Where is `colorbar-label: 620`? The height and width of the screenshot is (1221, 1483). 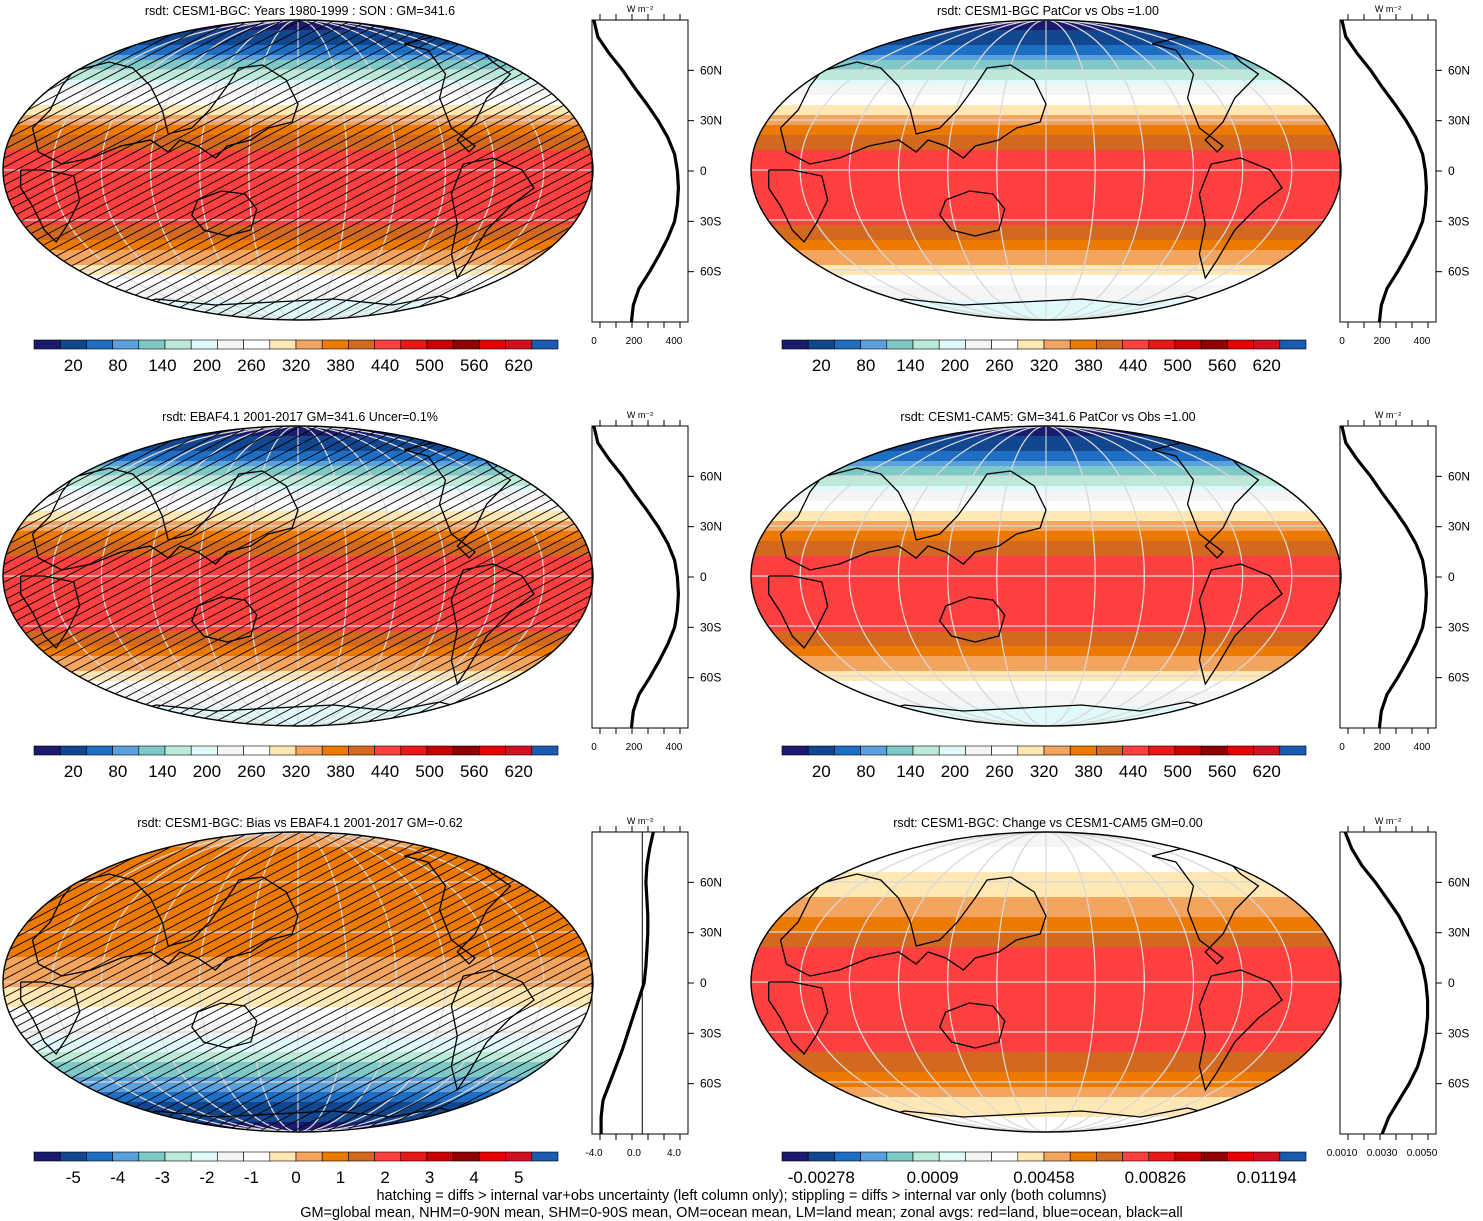
colorbar-label: 620 is located at coordinates (1267, 771).